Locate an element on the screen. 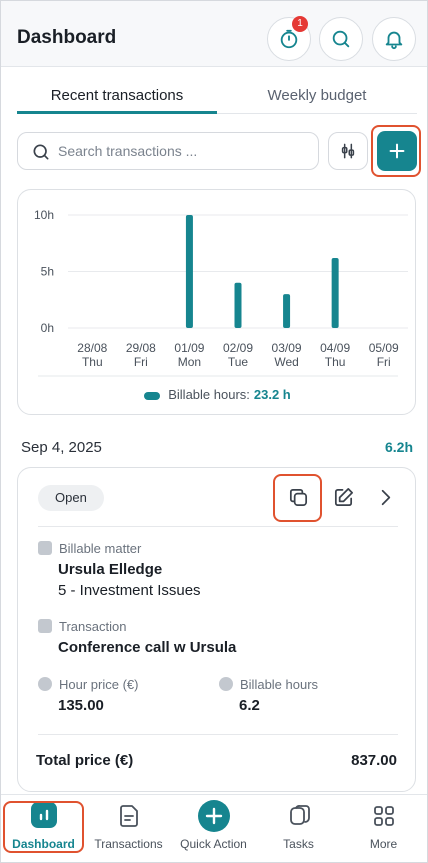 The width and height of the screenshot is (428, 863). nav-dashboard: Dashboard is located at coordinates (43, 829).